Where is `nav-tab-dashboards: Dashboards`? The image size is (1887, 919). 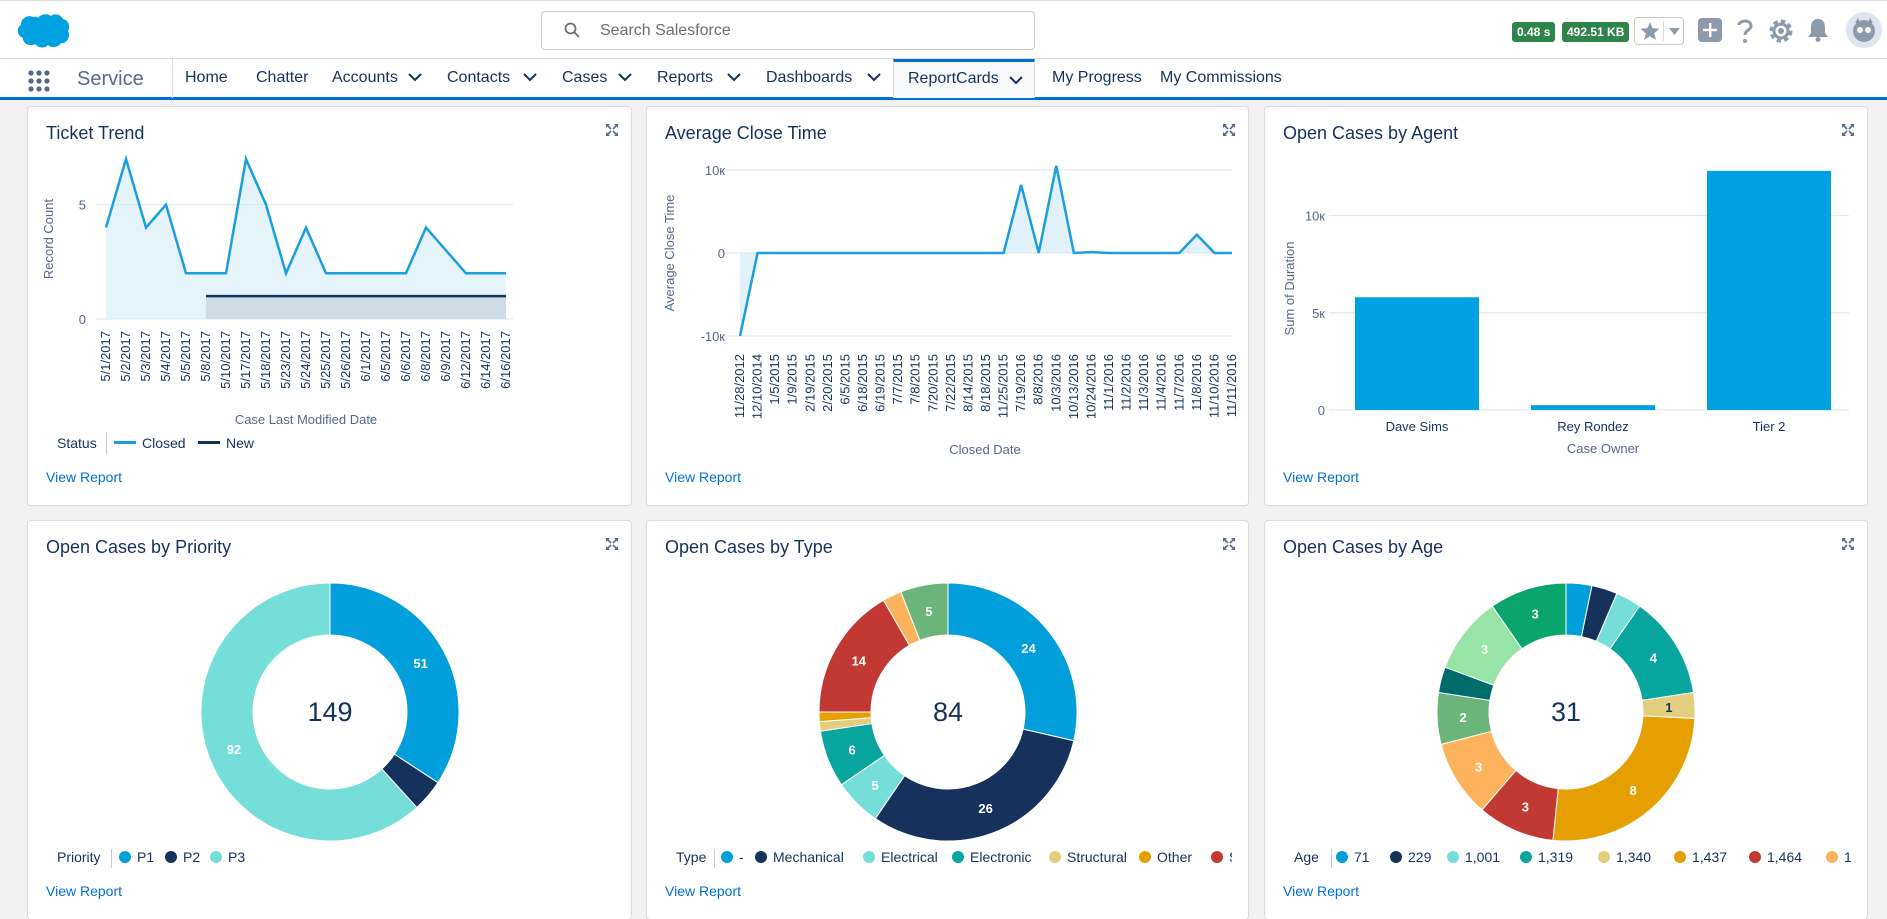 nav-tab-dashboards: Dashboards is located at coordinates (823, 78).